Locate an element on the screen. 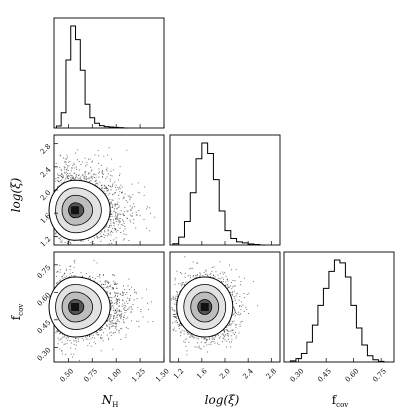  hist-panel-NH is located at coordinates (109, 73).